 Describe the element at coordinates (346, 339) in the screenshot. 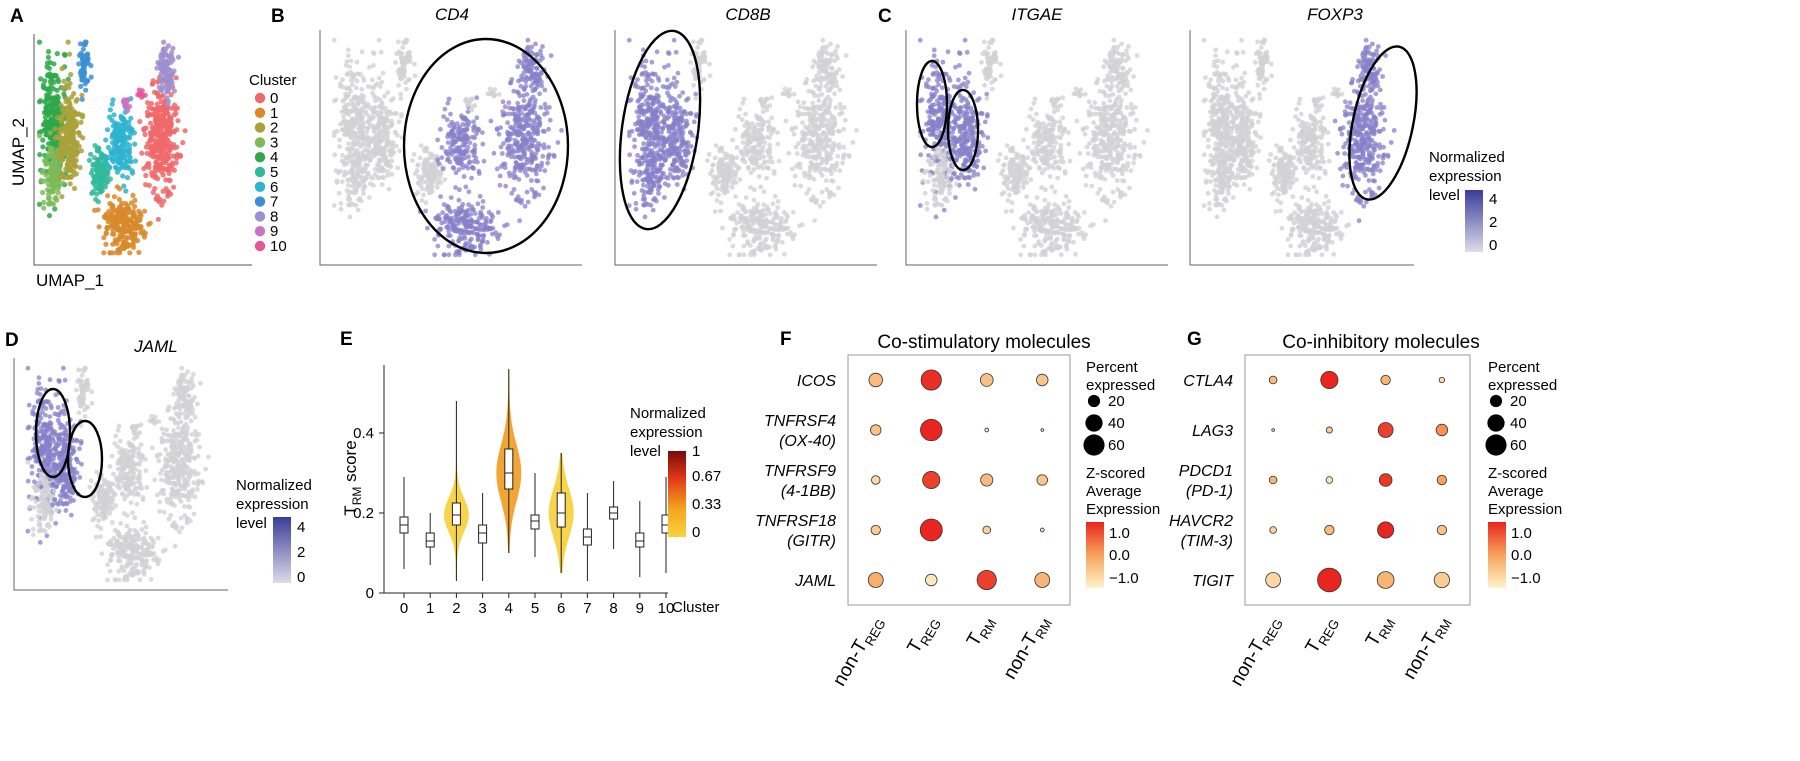

I see `panel-letter-e: E` at that location.